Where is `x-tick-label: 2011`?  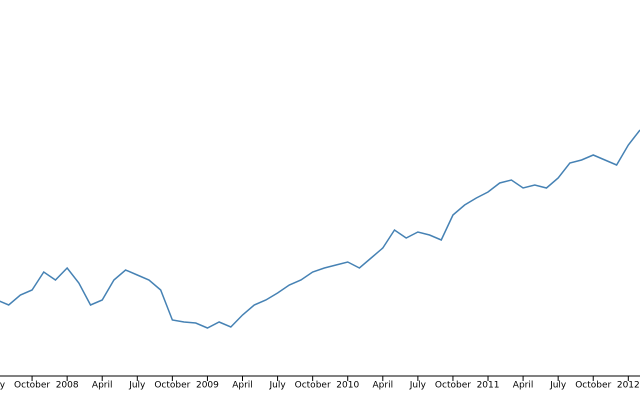 x-tick-label: 2011 is located at coordinates (488, 386).